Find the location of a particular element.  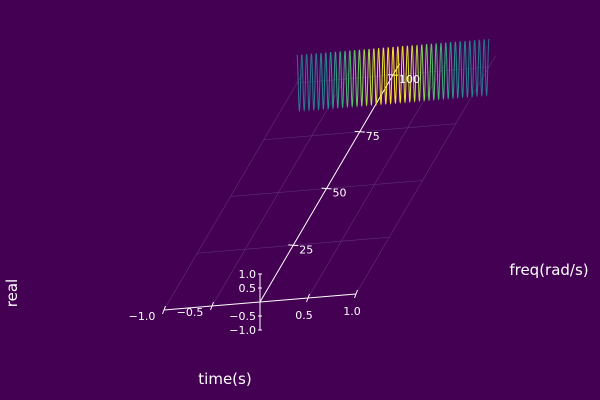

z-tick-label: 0.5 is located at coordinates (248, 288).